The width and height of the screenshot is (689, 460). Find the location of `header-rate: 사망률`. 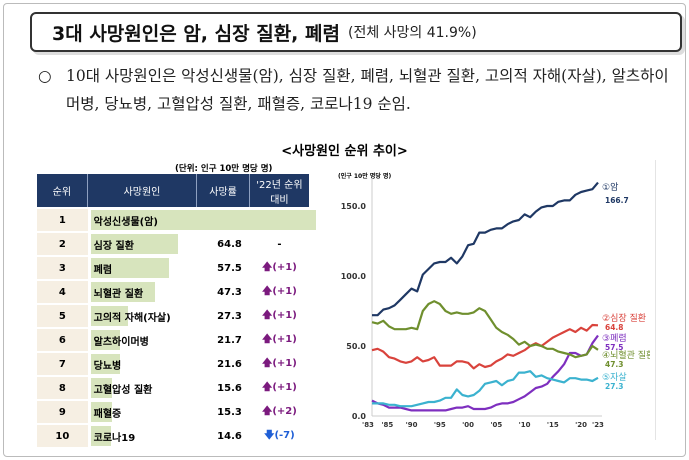

header-rate: 사망률 is located at coordinates (223, 190).